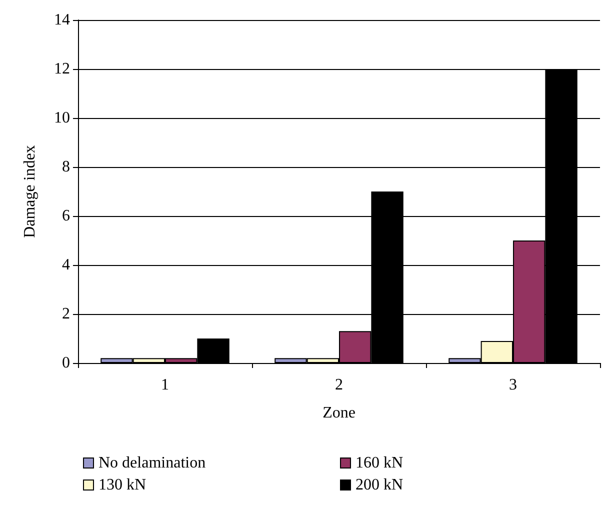 This screenshot has width=603, height=506. Describe the element at coordinates (62, 69) in the screenshot. I see `y-tick-label: 12` at that location.